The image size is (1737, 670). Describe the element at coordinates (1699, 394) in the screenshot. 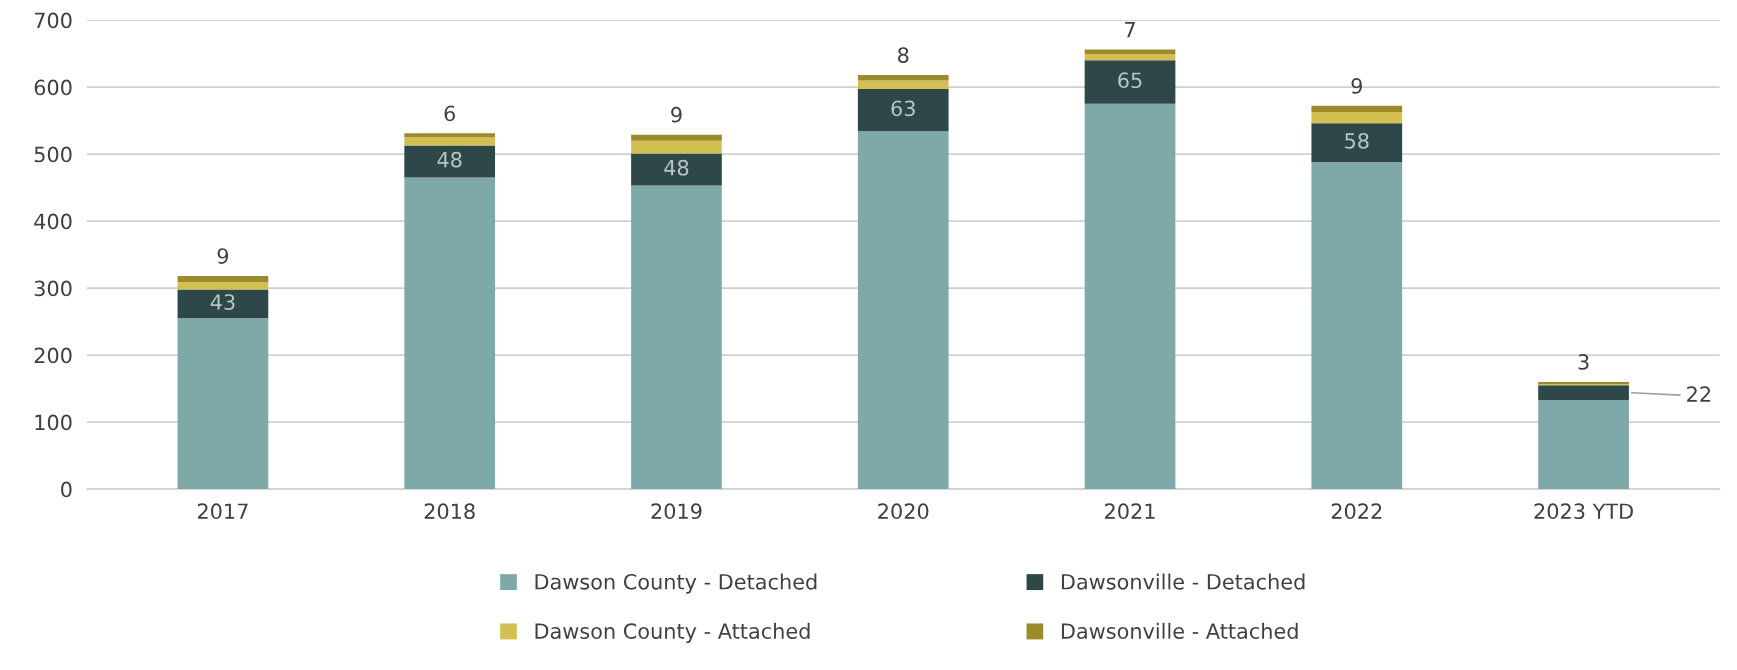

I see `data-label: 22` at that location.